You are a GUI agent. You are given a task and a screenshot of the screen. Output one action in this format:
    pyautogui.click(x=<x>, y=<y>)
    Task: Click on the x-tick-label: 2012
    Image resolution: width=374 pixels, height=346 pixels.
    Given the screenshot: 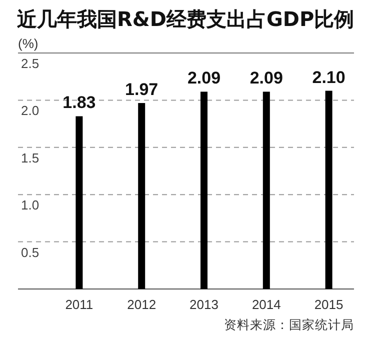 What is the action you would take?
    pyautogui.click(x=141, y=304)
    